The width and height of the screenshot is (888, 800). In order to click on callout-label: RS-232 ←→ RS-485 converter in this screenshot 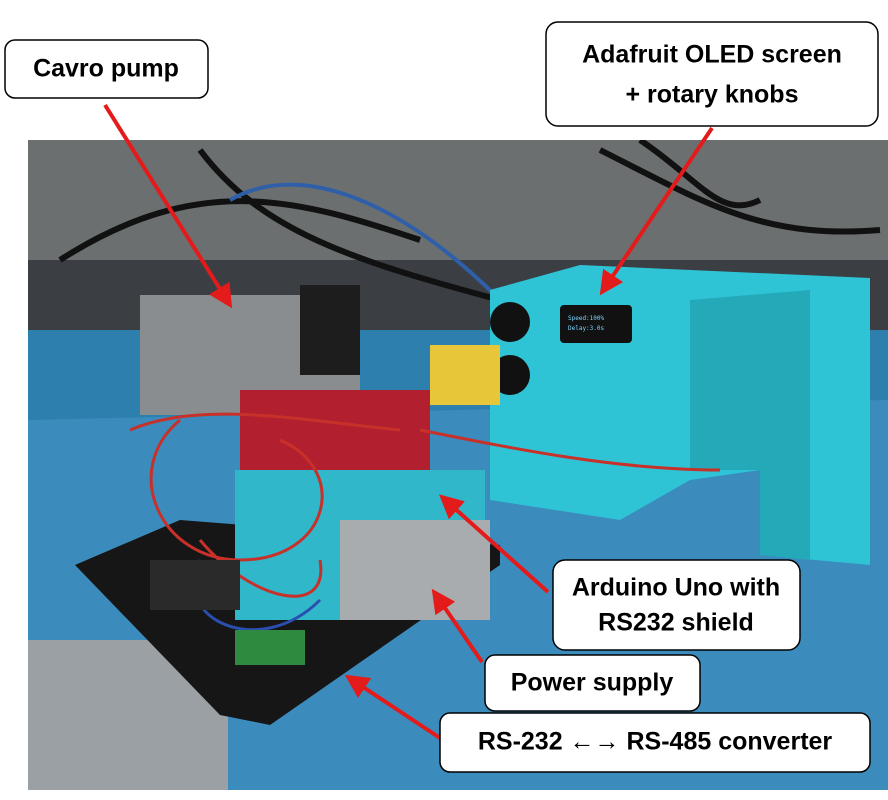, I will do `click(655, 742)`.